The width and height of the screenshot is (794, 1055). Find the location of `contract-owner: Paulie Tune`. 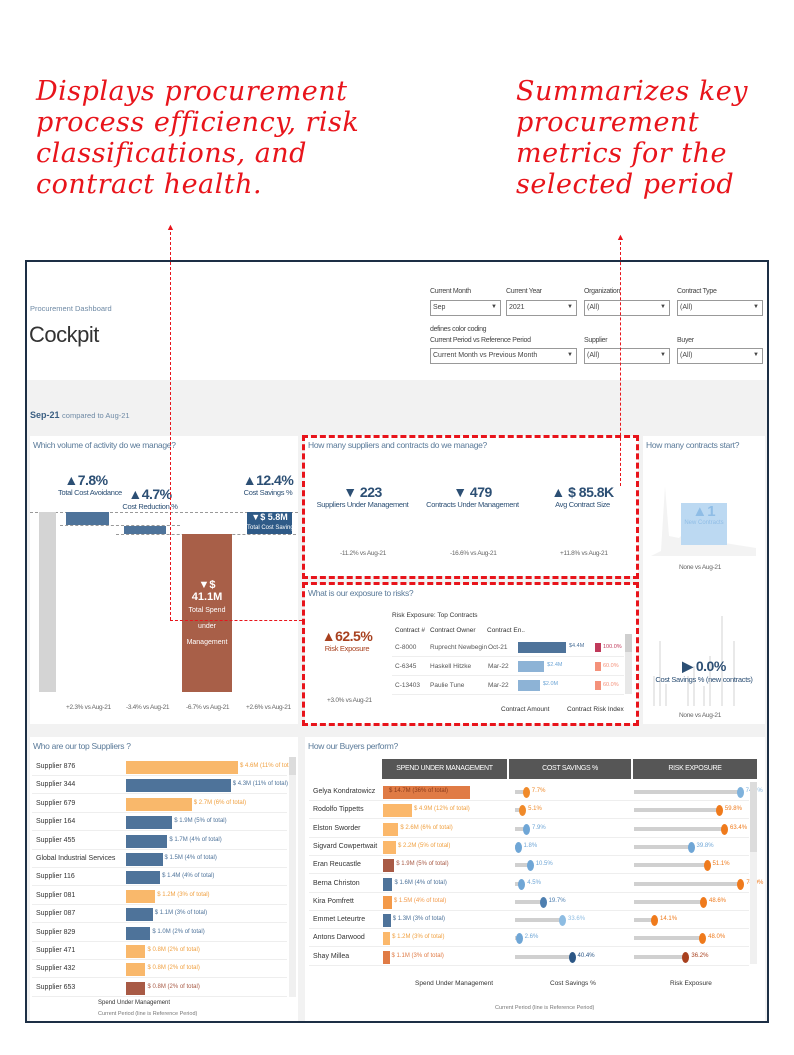

contract-owner: Paulie Tune is located at coordinates (447, 685).